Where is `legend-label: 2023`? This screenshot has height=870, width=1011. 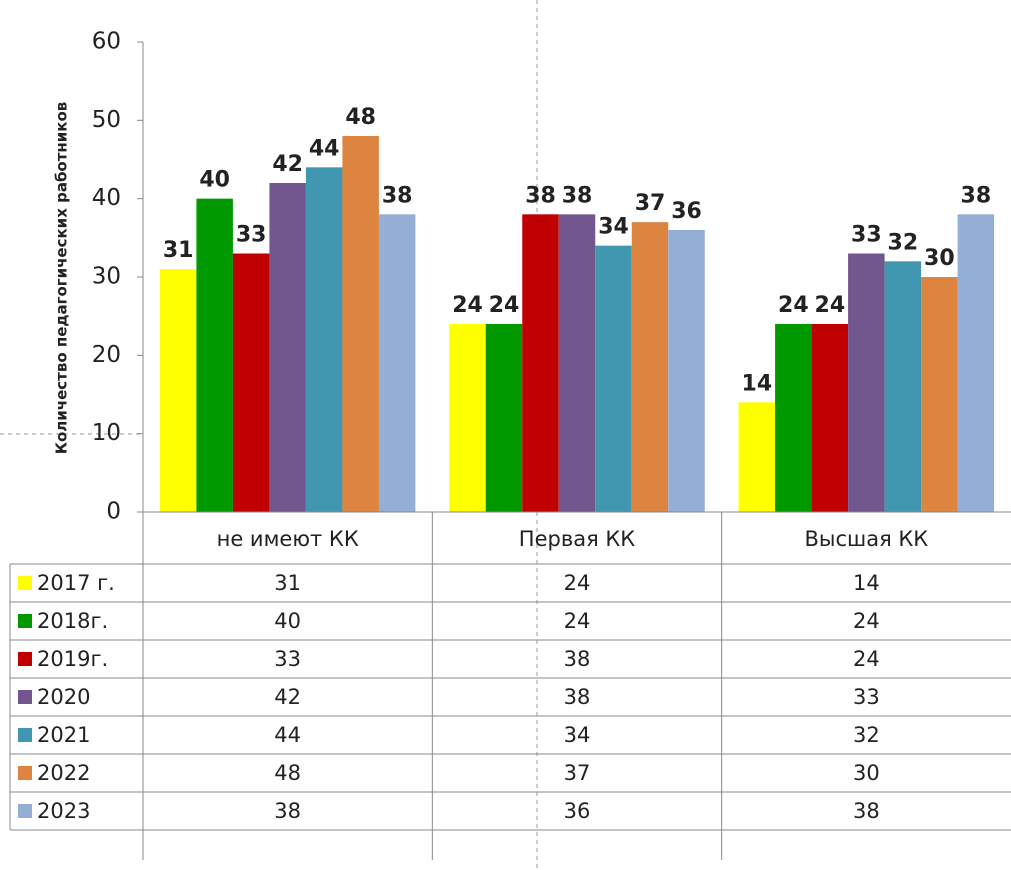
legend-label: 2023 is located at coordinates (63, 811).